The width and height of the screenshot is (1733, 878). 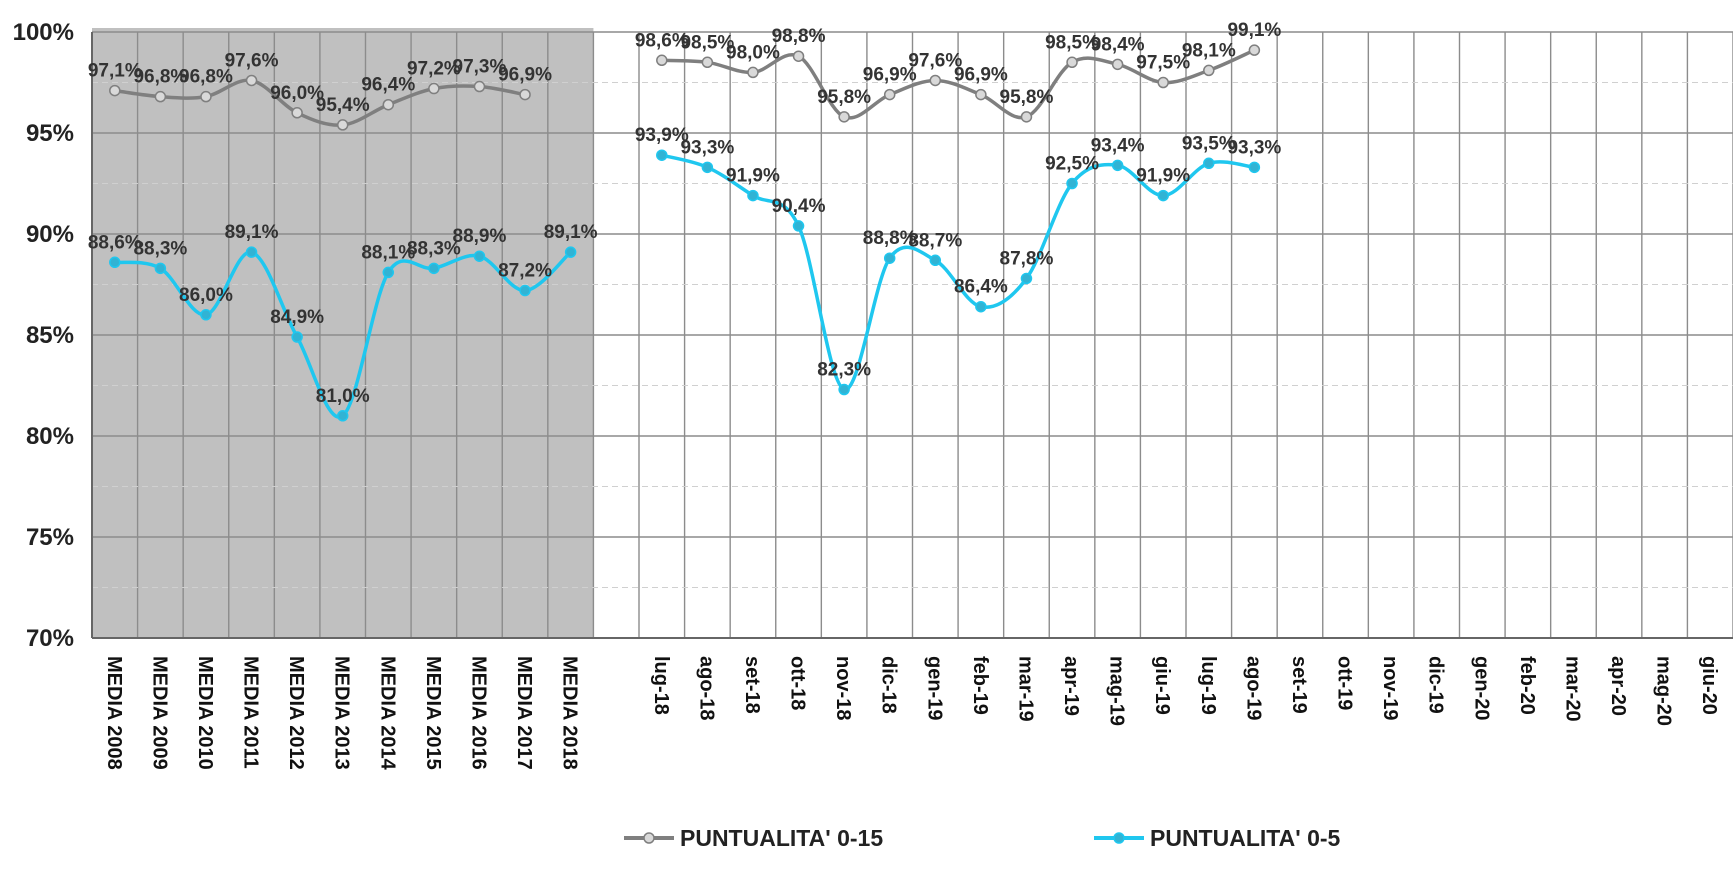 What do you see at coordinates (781, 838) in the screenshot?
I see `legend-series-1-label: PUNTUALITA' 0-15` at bounding box center [781, 838].